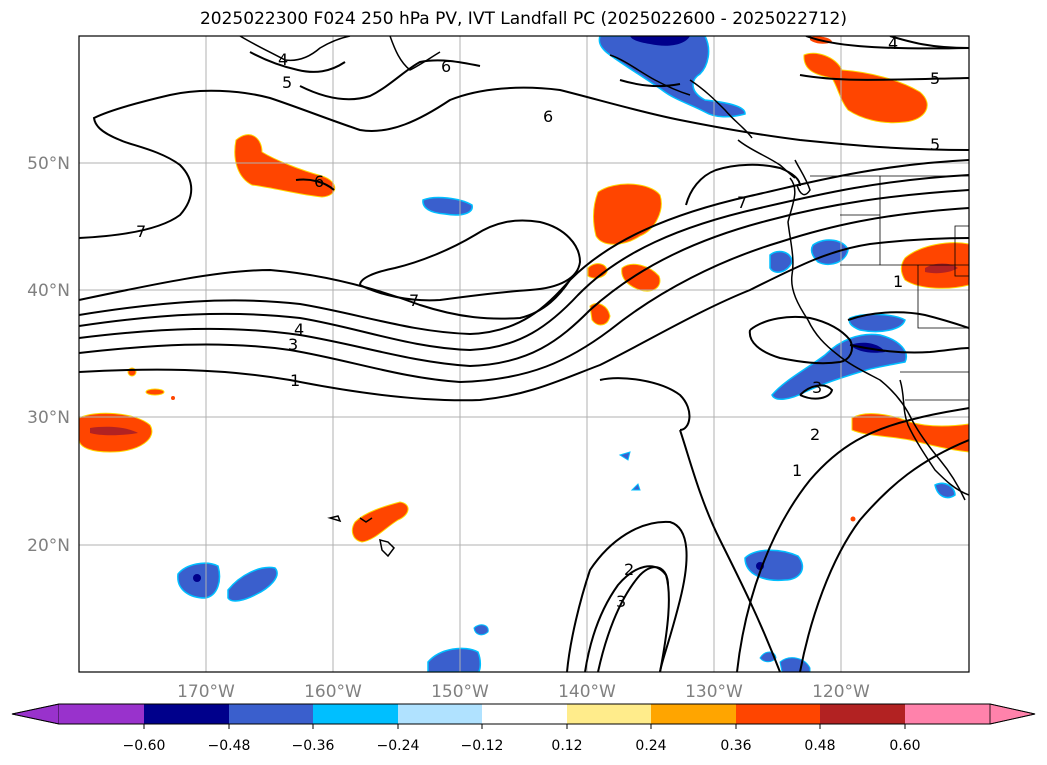 The height and width of the screenshot is (765, 1047). Describe the element at coordinates (566, 746) in the screenshot. I see `colorbar-tick-label: 0.12` at that location.